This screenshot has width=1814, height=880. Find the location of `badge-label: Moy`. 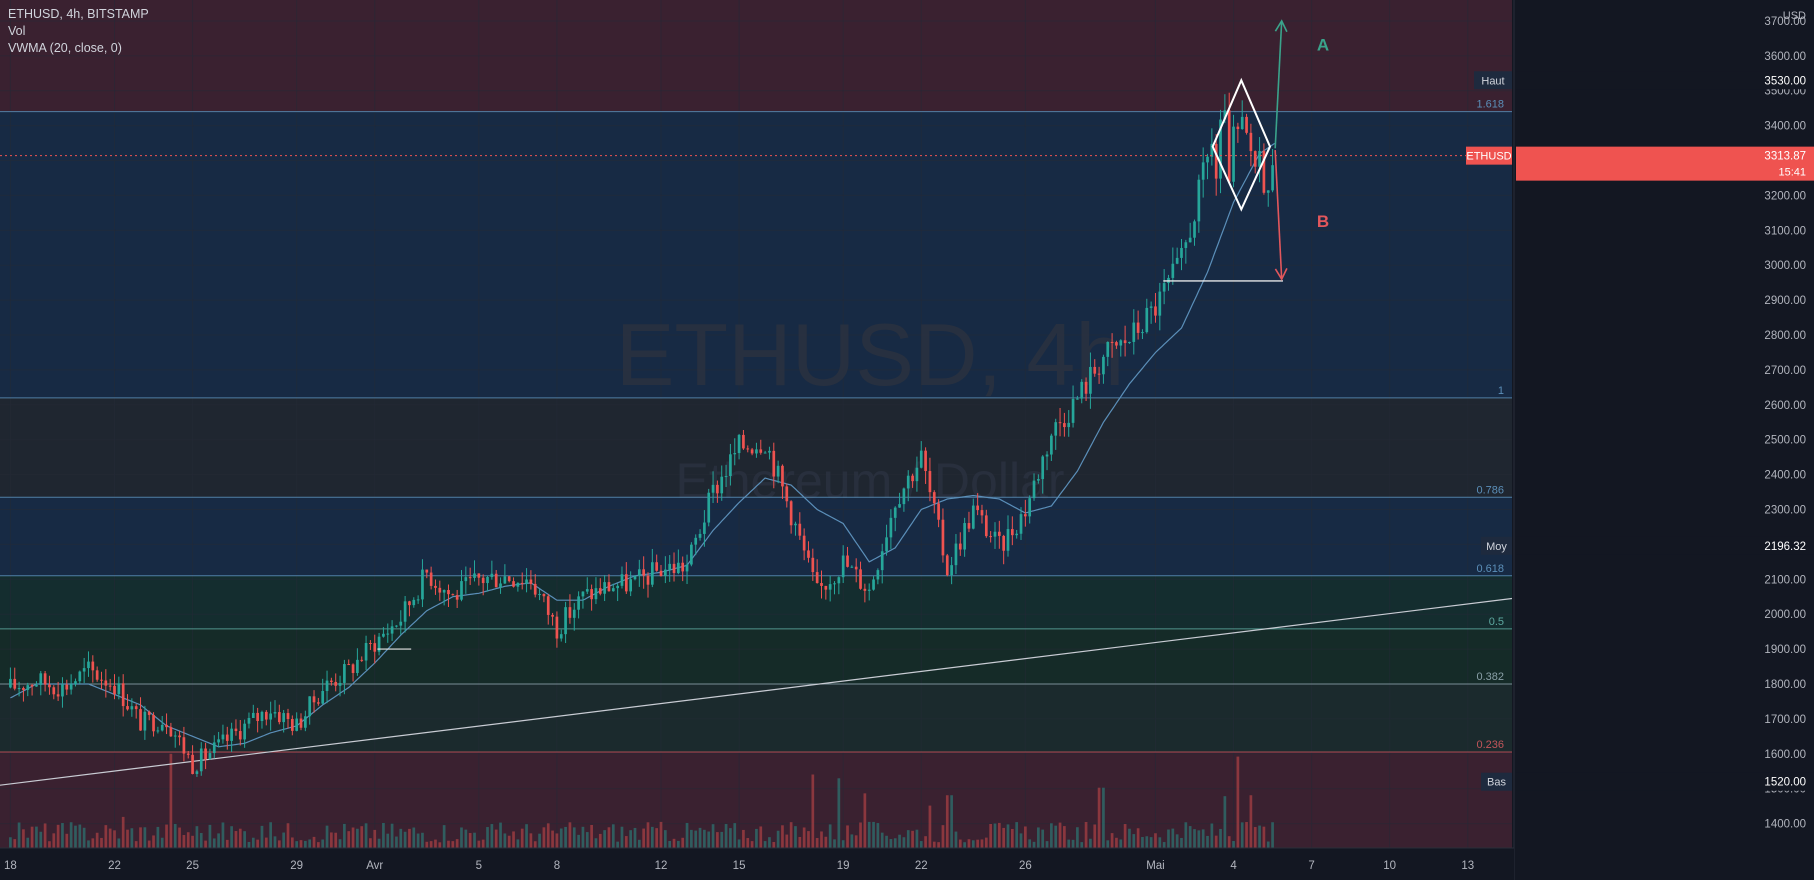

badge-label: Moy is located at coordinates (1496, 547).